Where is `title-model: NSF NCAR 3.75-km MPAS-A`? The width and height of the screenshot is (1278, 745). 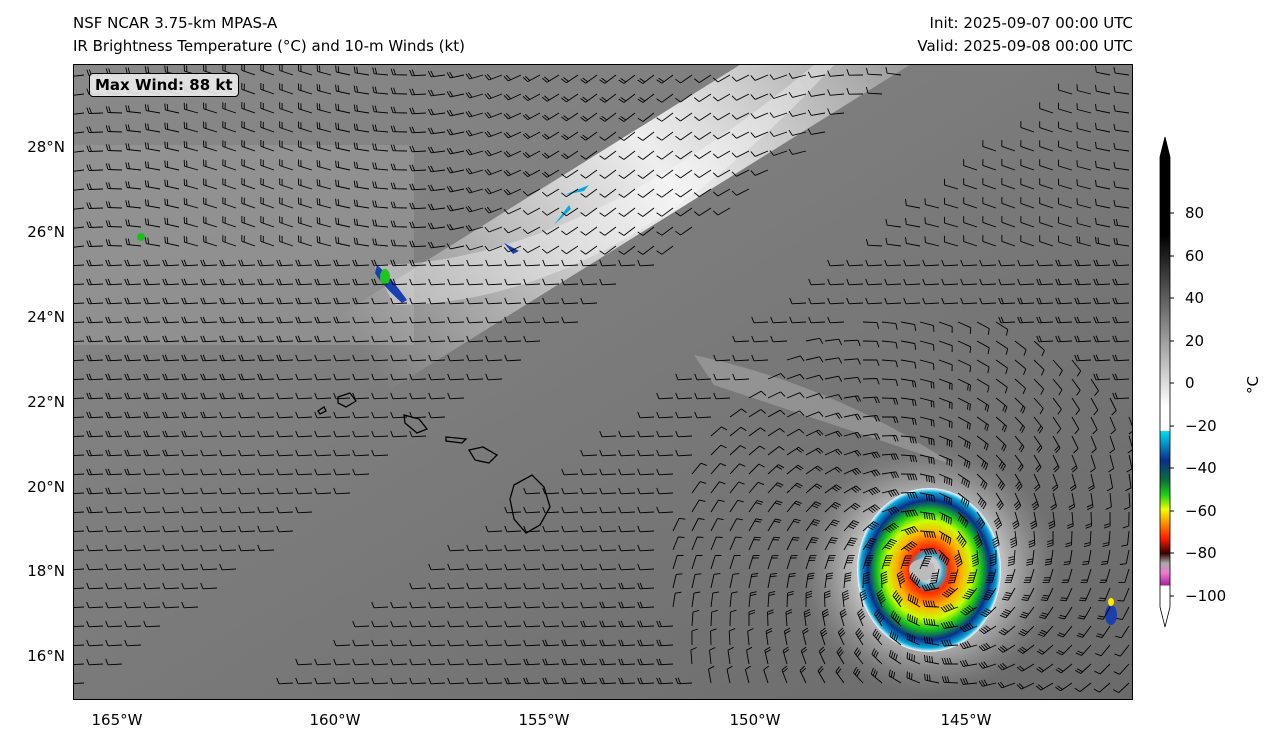
title-model: NSF NCAR 3.75-km MPAS-A is located at coordinates (175, 23).